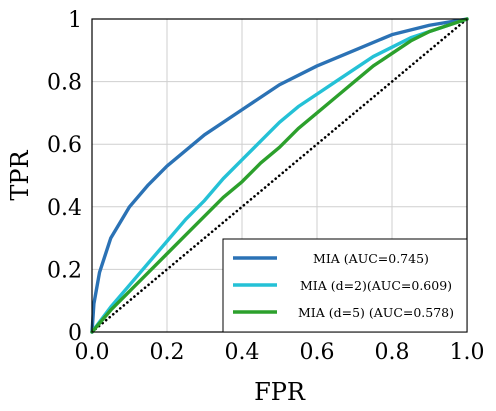 The image size is (496, 411). What do you see at coordinates (167, 352) in the screenshot?
I see `x-tick-label: 0.2` at bounding box center [167, 352].